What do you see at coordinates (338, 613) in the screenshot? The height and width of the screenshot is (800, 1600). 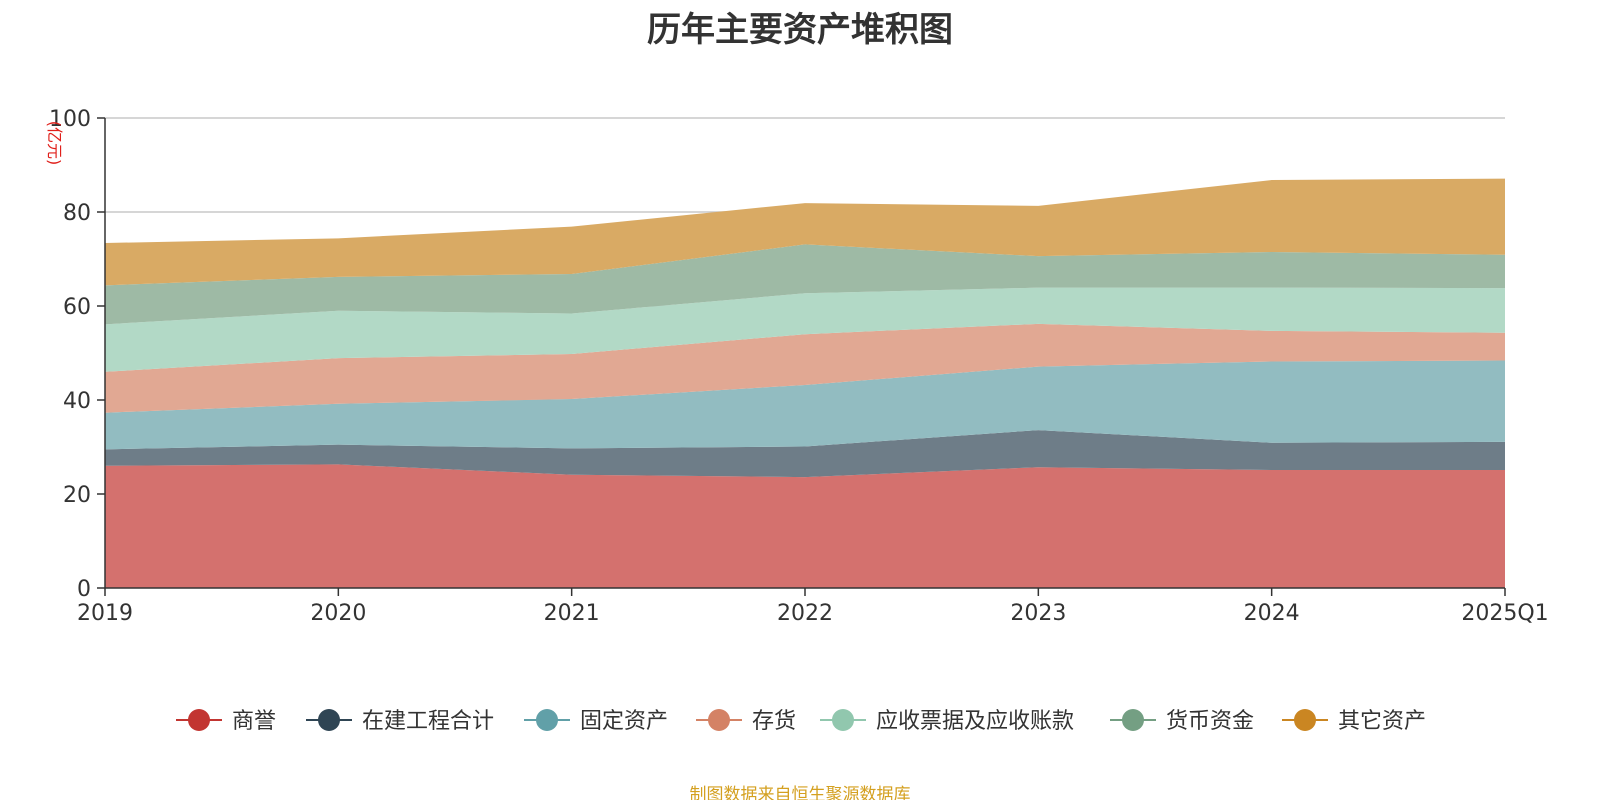 I see `x-tick-label: 2020` at bounding box center [338, 613].